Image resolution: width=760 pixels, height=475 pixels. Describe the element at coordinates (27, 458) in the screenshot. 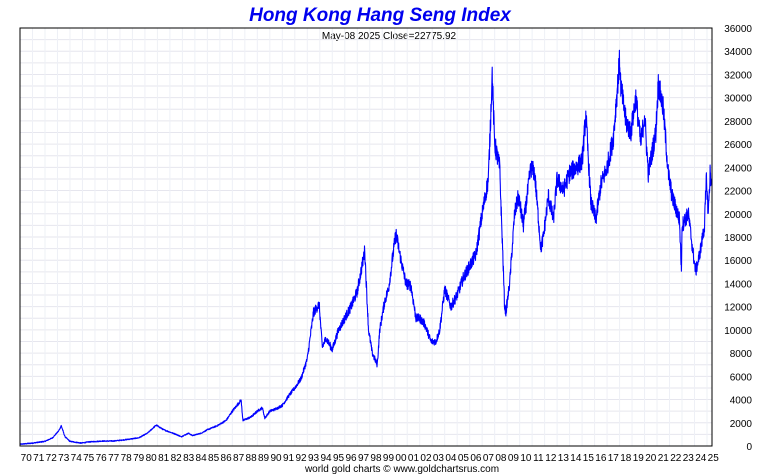

I see `x-tick-label: 70` at that location.